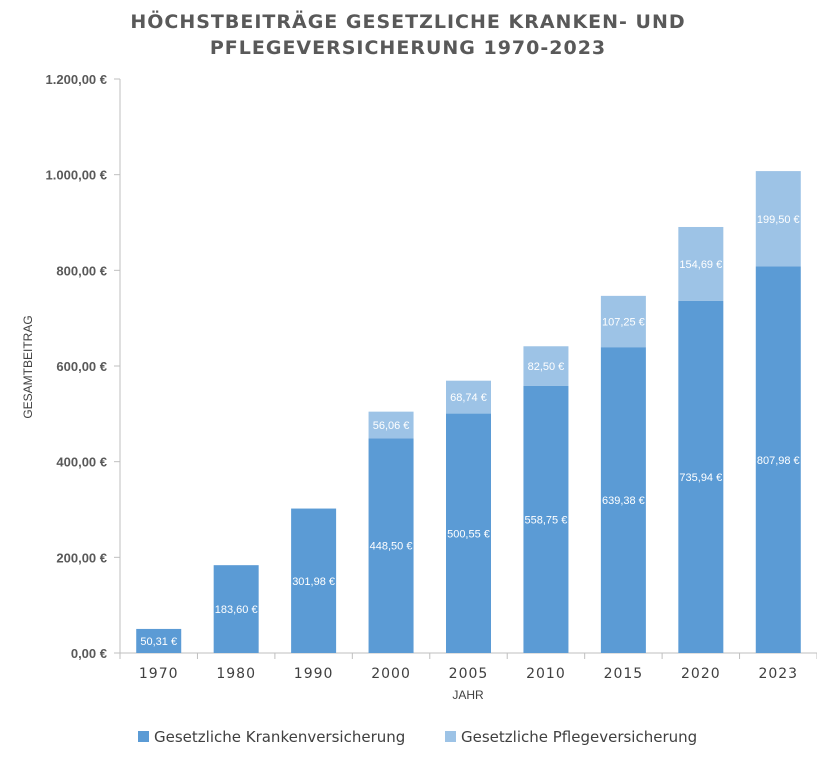 Image resolution: width=817 pixels, height=757 pixels. I want to click on data-label: 735,94 €, so click(700, 478).